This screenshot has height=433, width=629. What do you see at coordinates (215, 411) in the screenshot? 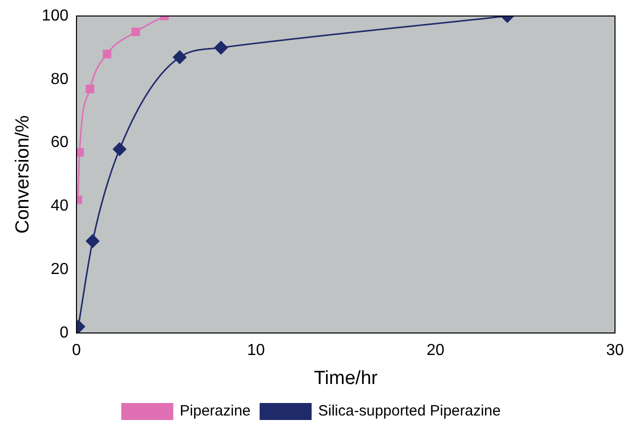
I see `legend-label: Piperazine` at bounding box center [215, 411].